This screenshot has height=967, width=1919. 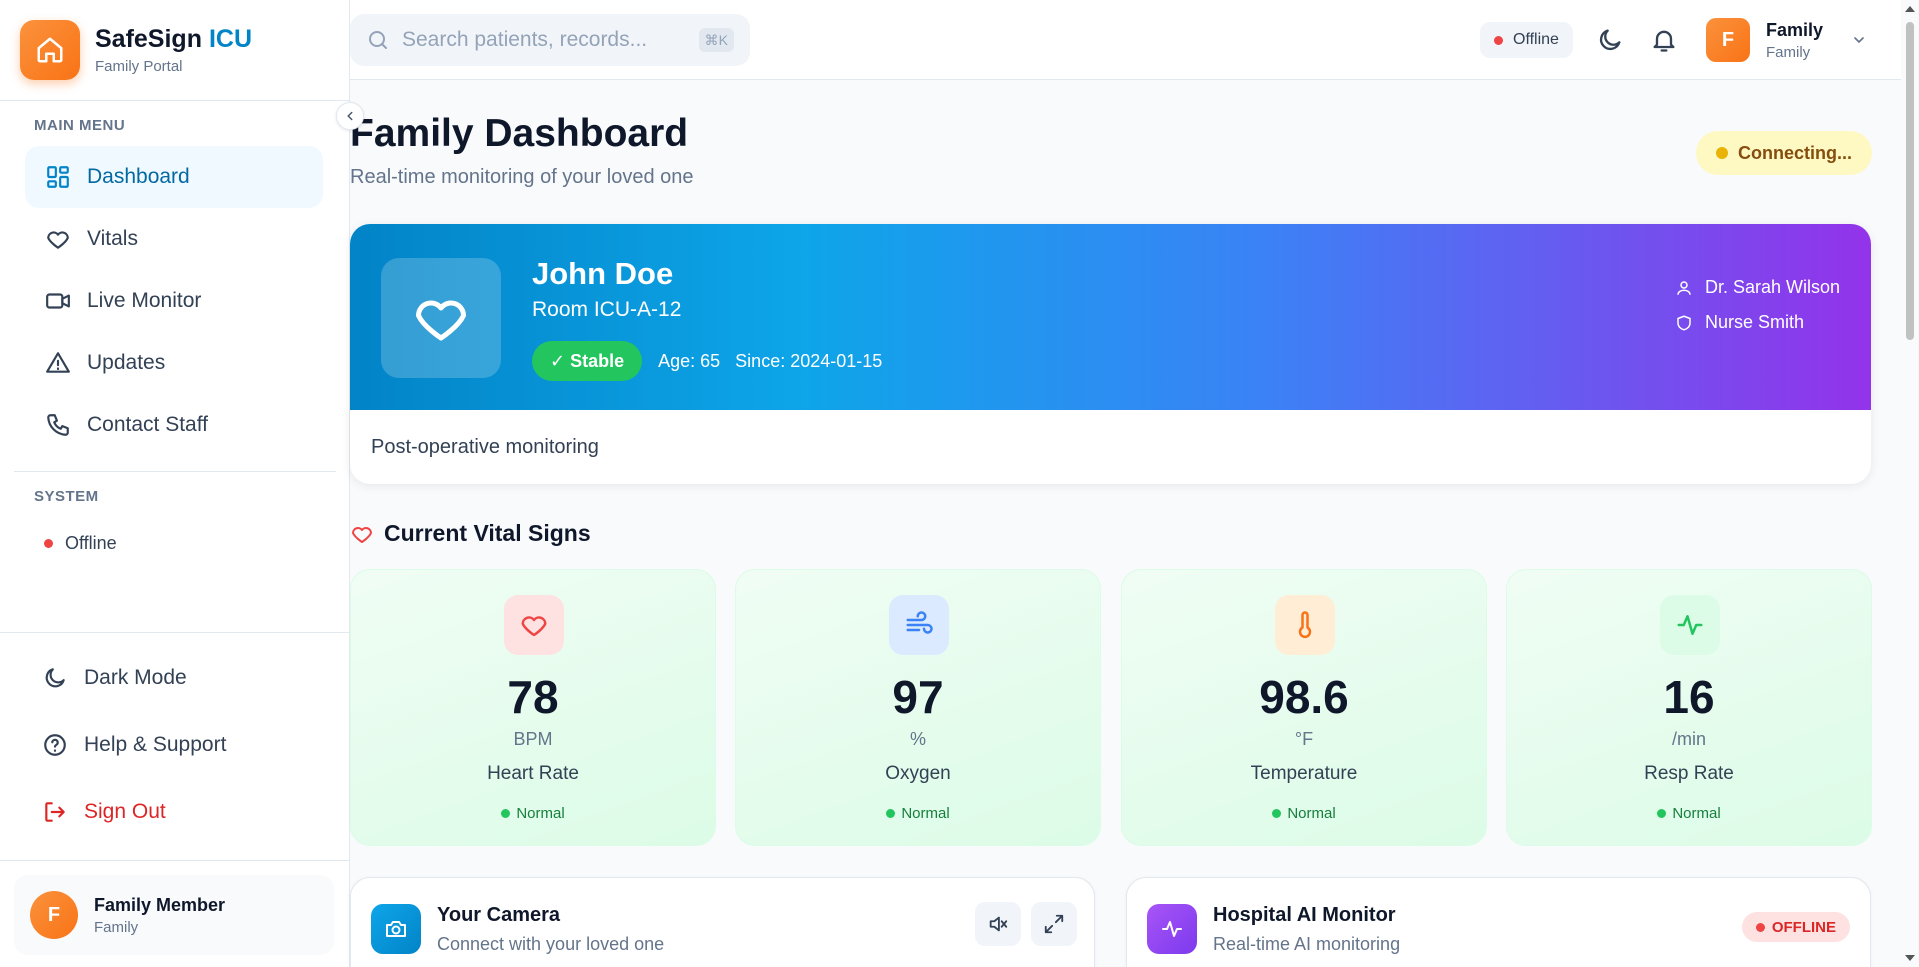 I want to click on patient-meta: ✓ Stable Age: 65 Since: 2024-01-15, so click(x=707, y=361).